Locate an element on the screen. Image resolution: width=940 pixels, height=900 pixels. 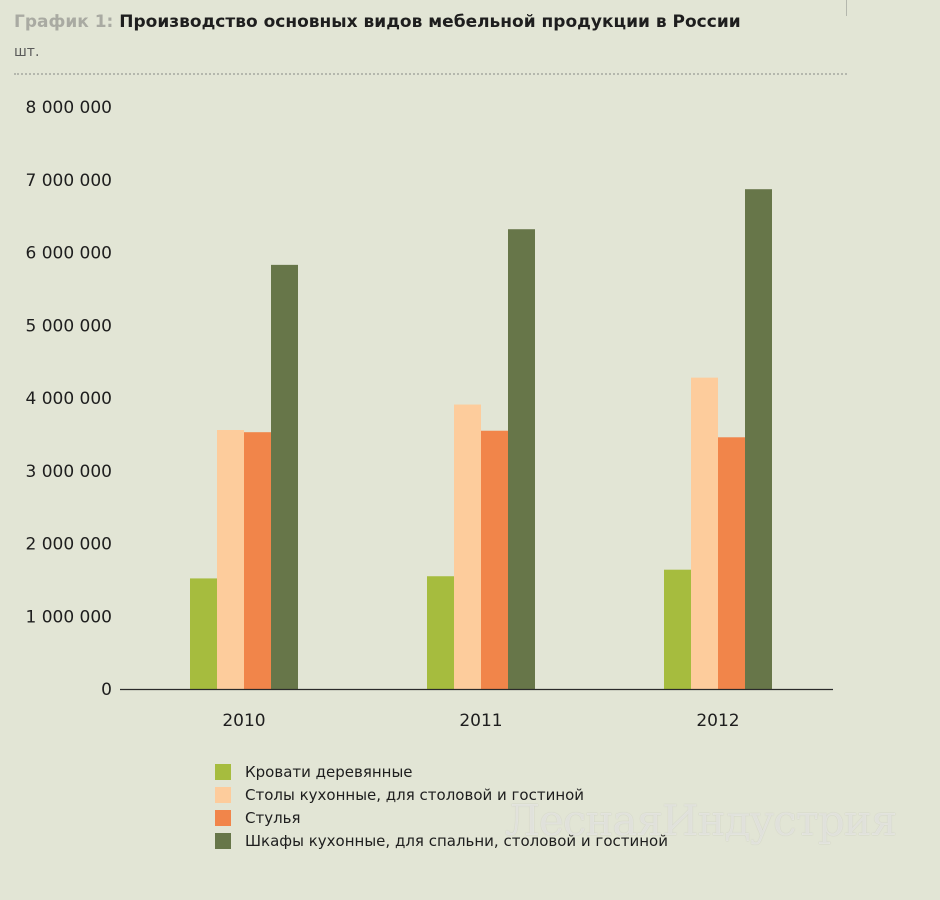
units-label: шт. is located at coordinates (27, 52).